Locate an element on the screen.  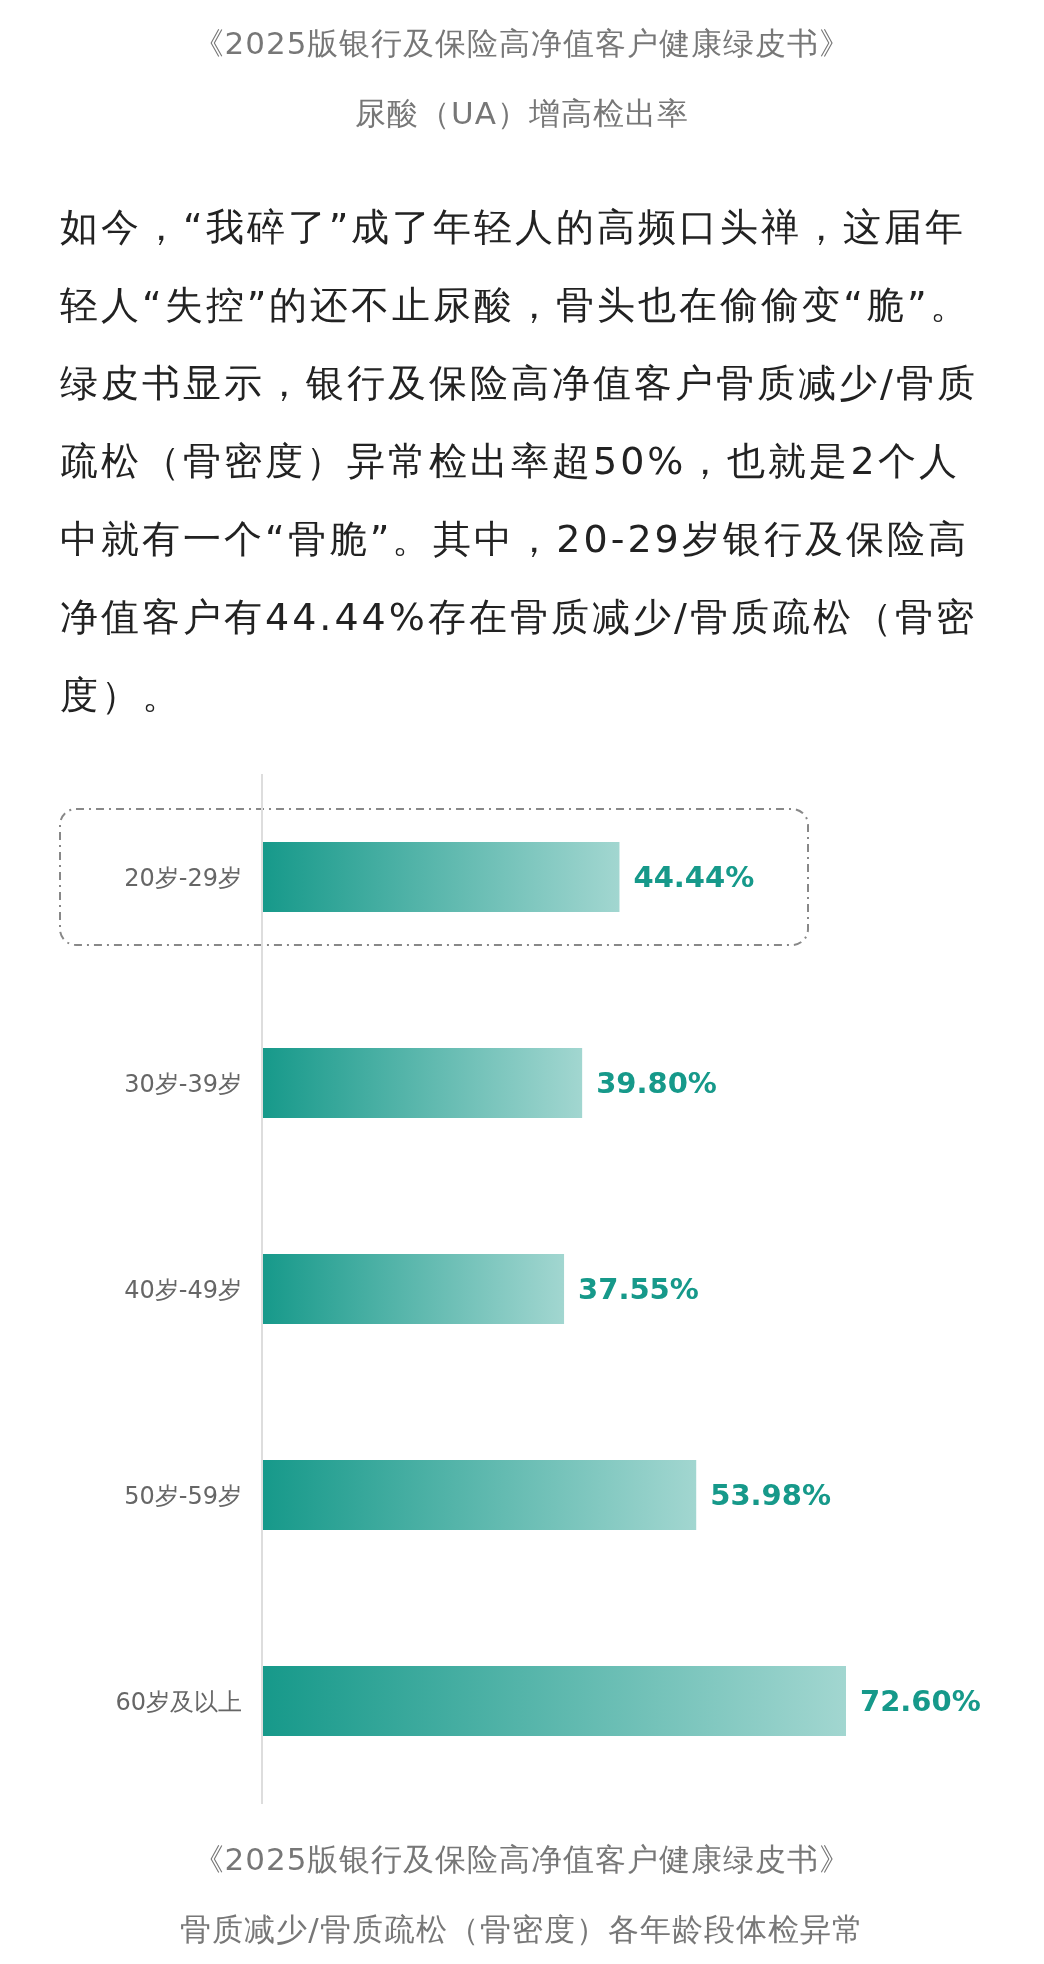
y-tick-label: 60岁及以上 is located at coordinates (178, 1701).